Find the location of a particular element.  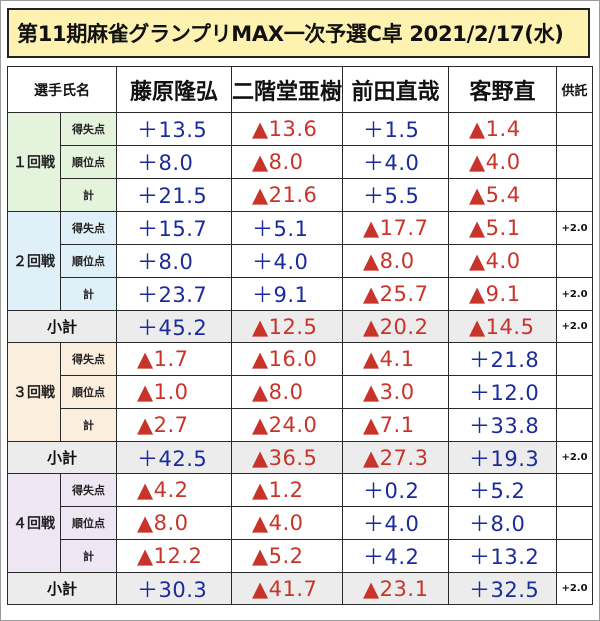

score-cell: ＋13.2 is located at coordinates (503, 556).